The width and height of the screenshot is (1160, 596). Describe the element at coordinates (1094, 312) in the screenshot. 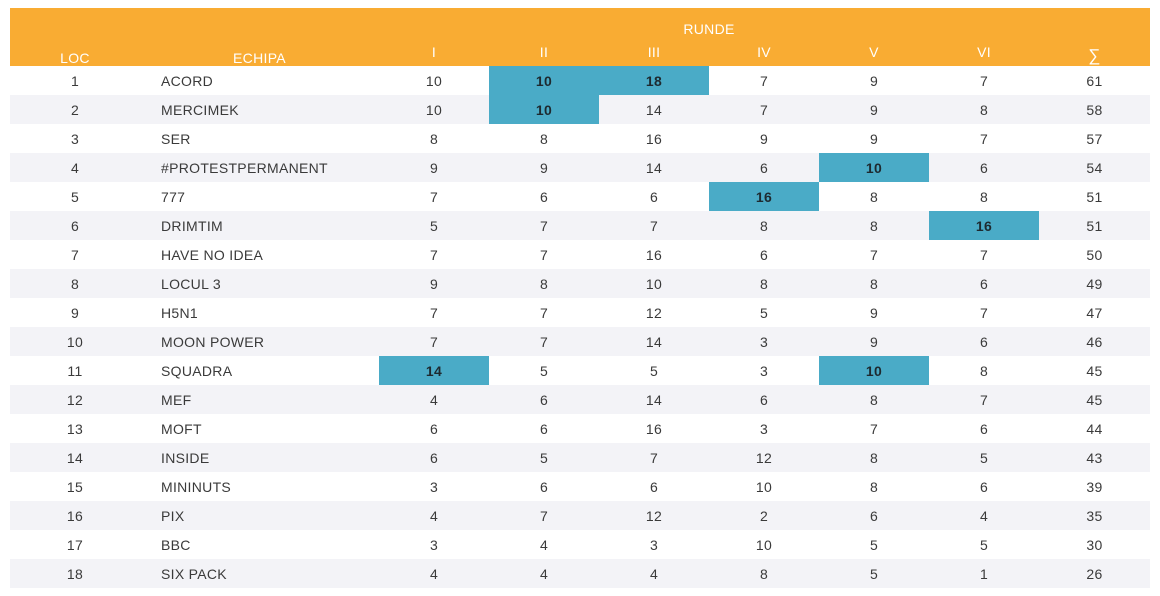

I see `total-score-cell: 47` at that location.